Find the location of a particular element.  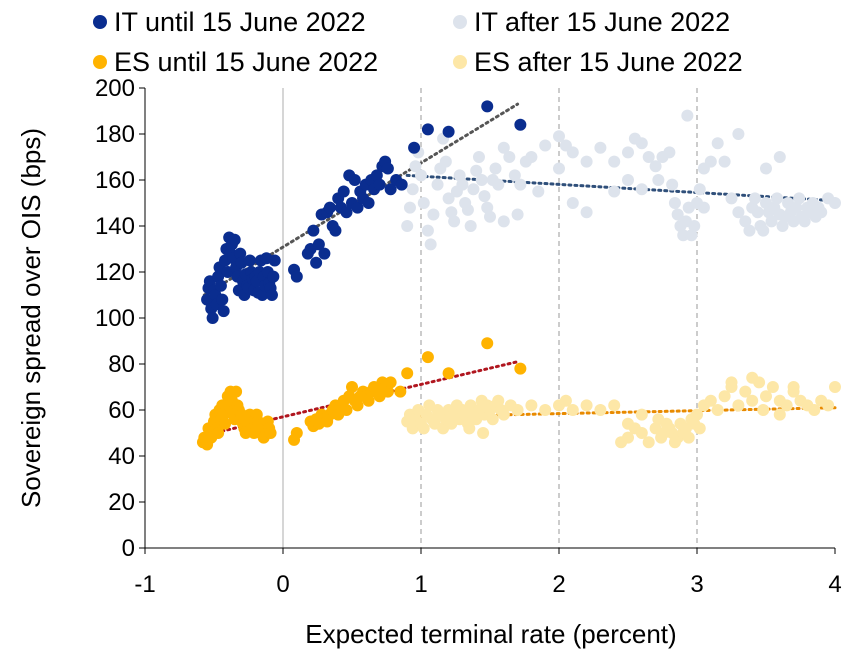

x-axis-ticks: -1 0 1 2 3 4 is located at coordinates (488, 573).